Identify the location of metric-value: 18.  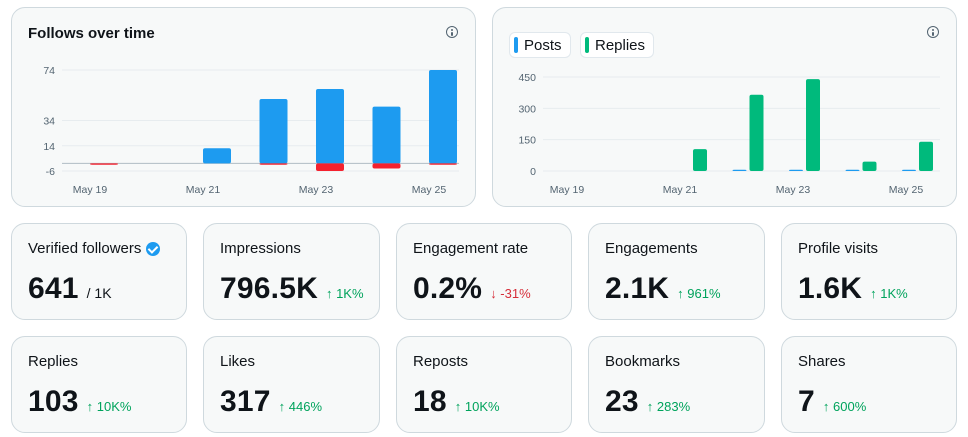
(430, 401).